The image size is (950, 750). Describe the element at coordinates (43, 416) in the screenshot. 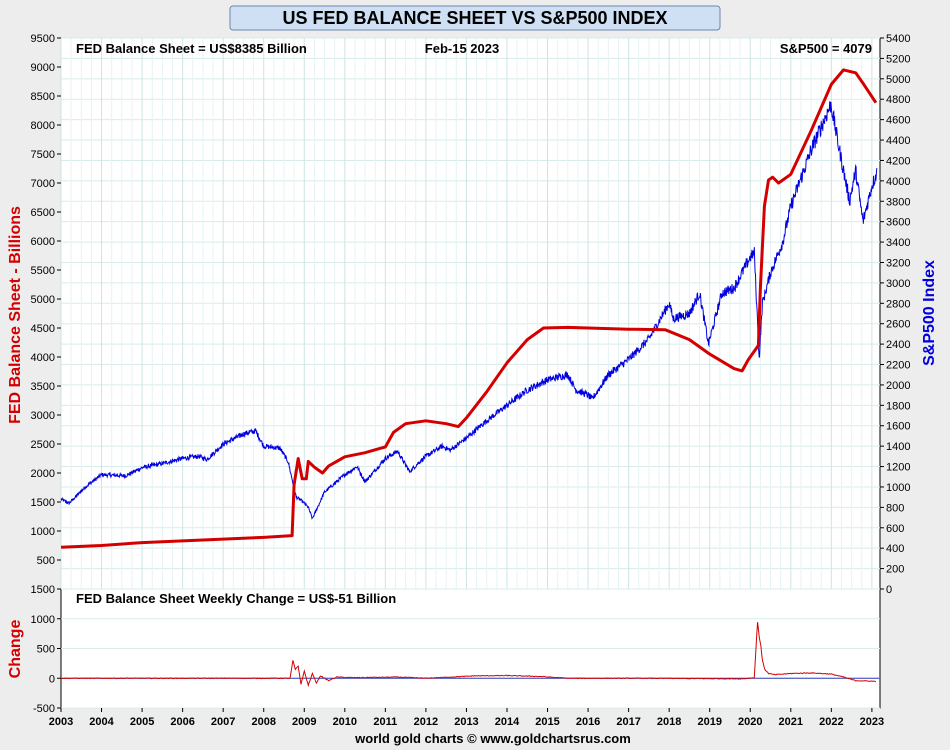

I see `left-tick-label: 3000` at that location.